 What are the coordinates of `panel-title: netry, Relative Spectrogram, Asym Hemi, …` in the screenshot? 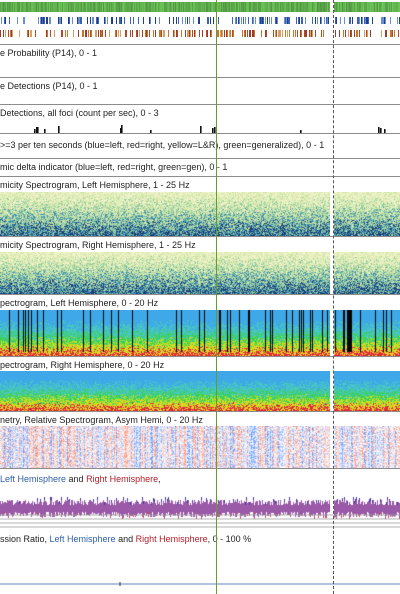 It's located at (101, 420).